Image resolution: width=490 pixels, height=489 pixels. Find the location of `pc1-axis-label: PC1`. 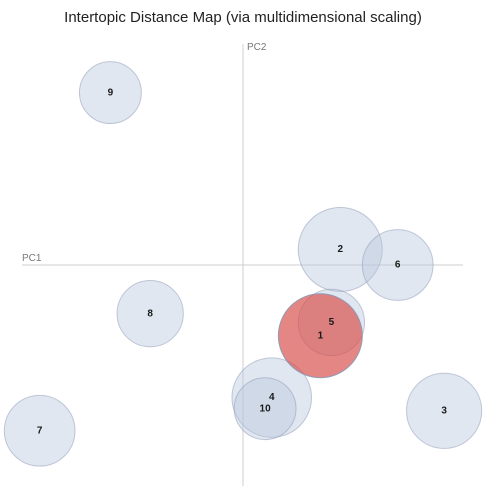

pc1-axis-label: PC1 is located at coordinates (32, 258).